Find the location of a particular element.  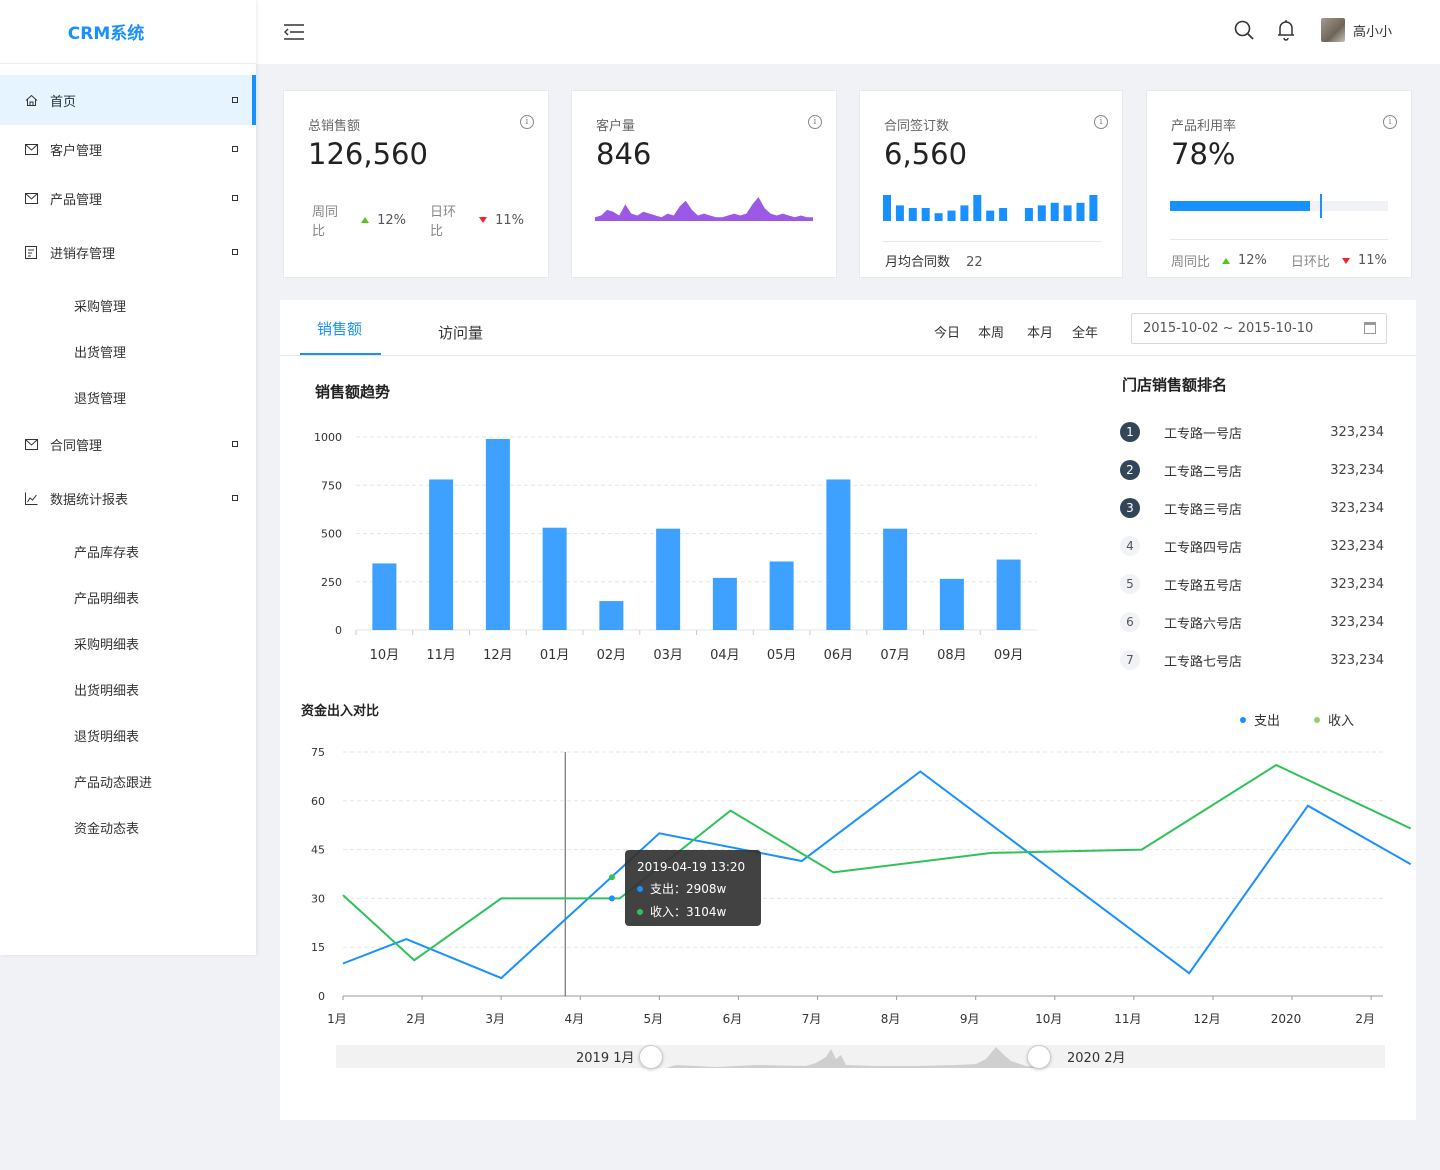

wow-value: 12% is located at coordinates (391, 220).